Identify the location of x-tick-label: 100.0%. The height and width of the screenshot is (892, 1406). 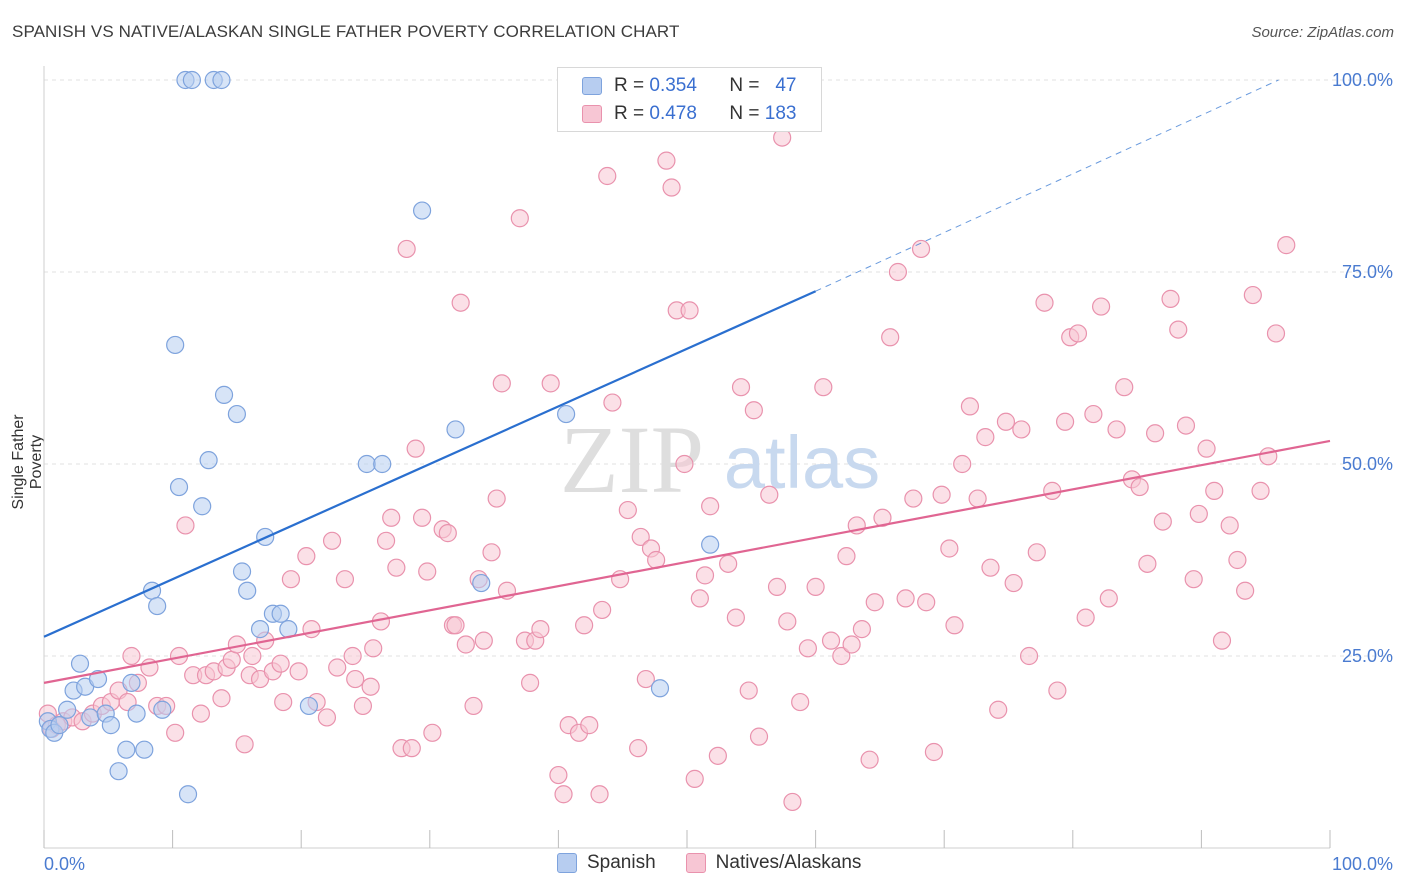
(1362, 864).